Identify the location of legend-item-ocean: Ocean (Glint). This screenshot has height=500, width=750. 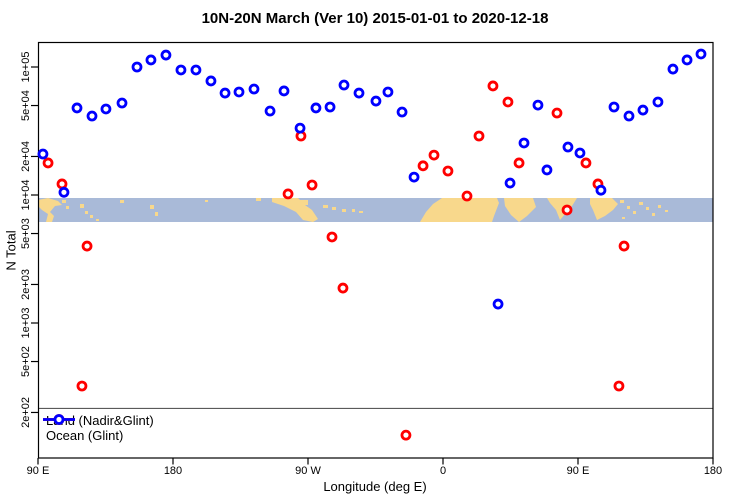
(97, 428).